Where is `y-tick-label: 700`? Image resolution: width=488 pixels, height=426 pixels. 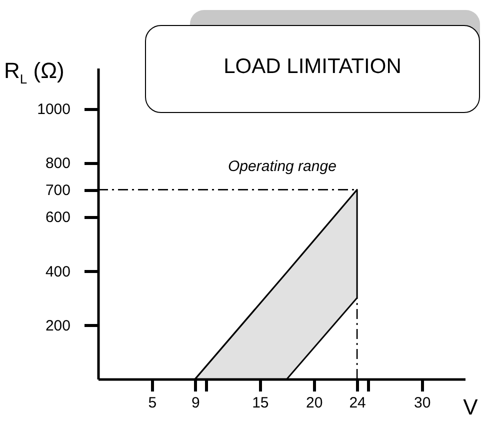
y-tick-label: 700 is located at coordinates (57, 191).